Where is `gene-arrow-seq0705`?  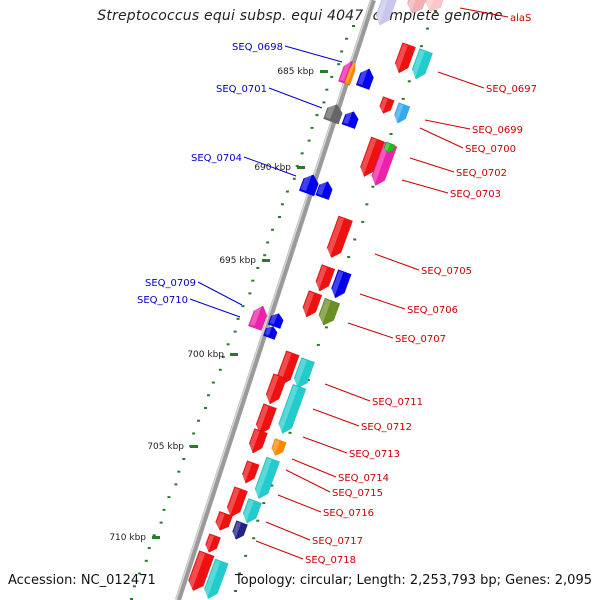 gene-arrow-seq0705 is located at coordinates (339, 237).